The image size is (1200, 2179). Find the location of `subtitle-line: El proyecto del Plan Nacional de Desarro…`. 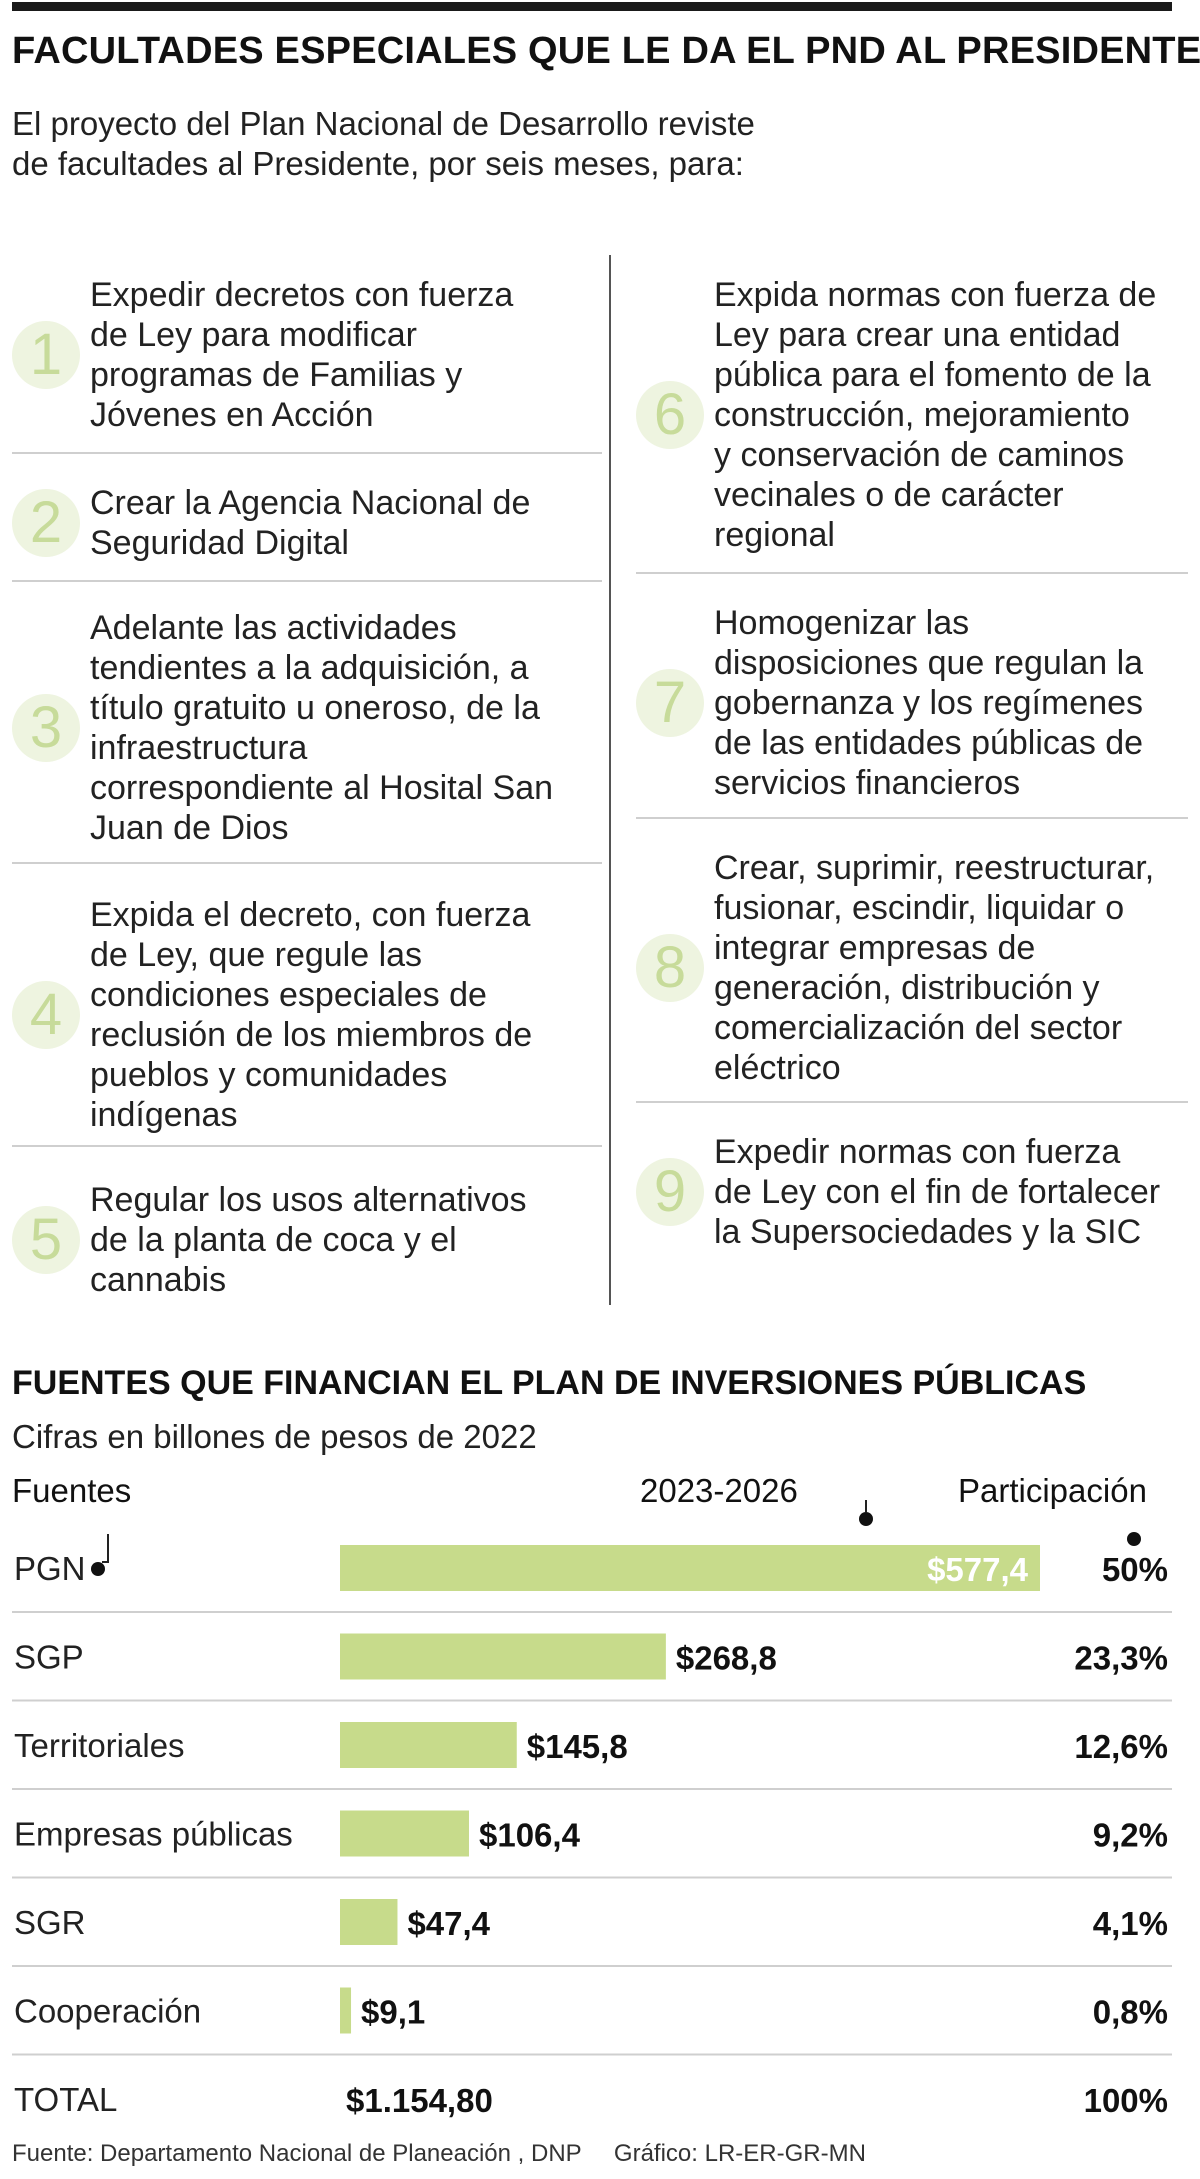

subtitle-line: El proyecto del Plan Nacional de Desarro… is located at coordinates (383, 123).